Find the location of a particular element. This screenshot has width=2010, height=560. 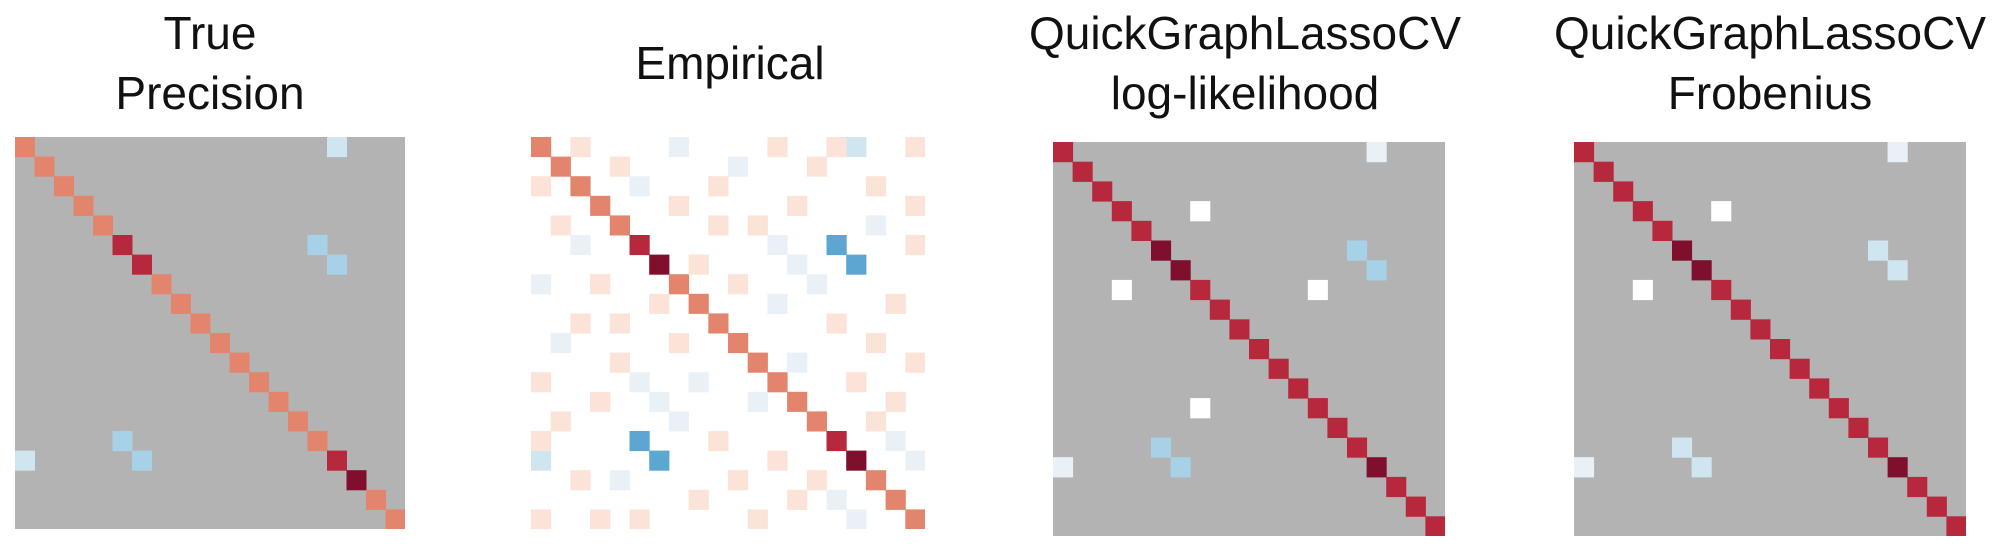

title-line-2: Precision is located at coordinates (210, 93).